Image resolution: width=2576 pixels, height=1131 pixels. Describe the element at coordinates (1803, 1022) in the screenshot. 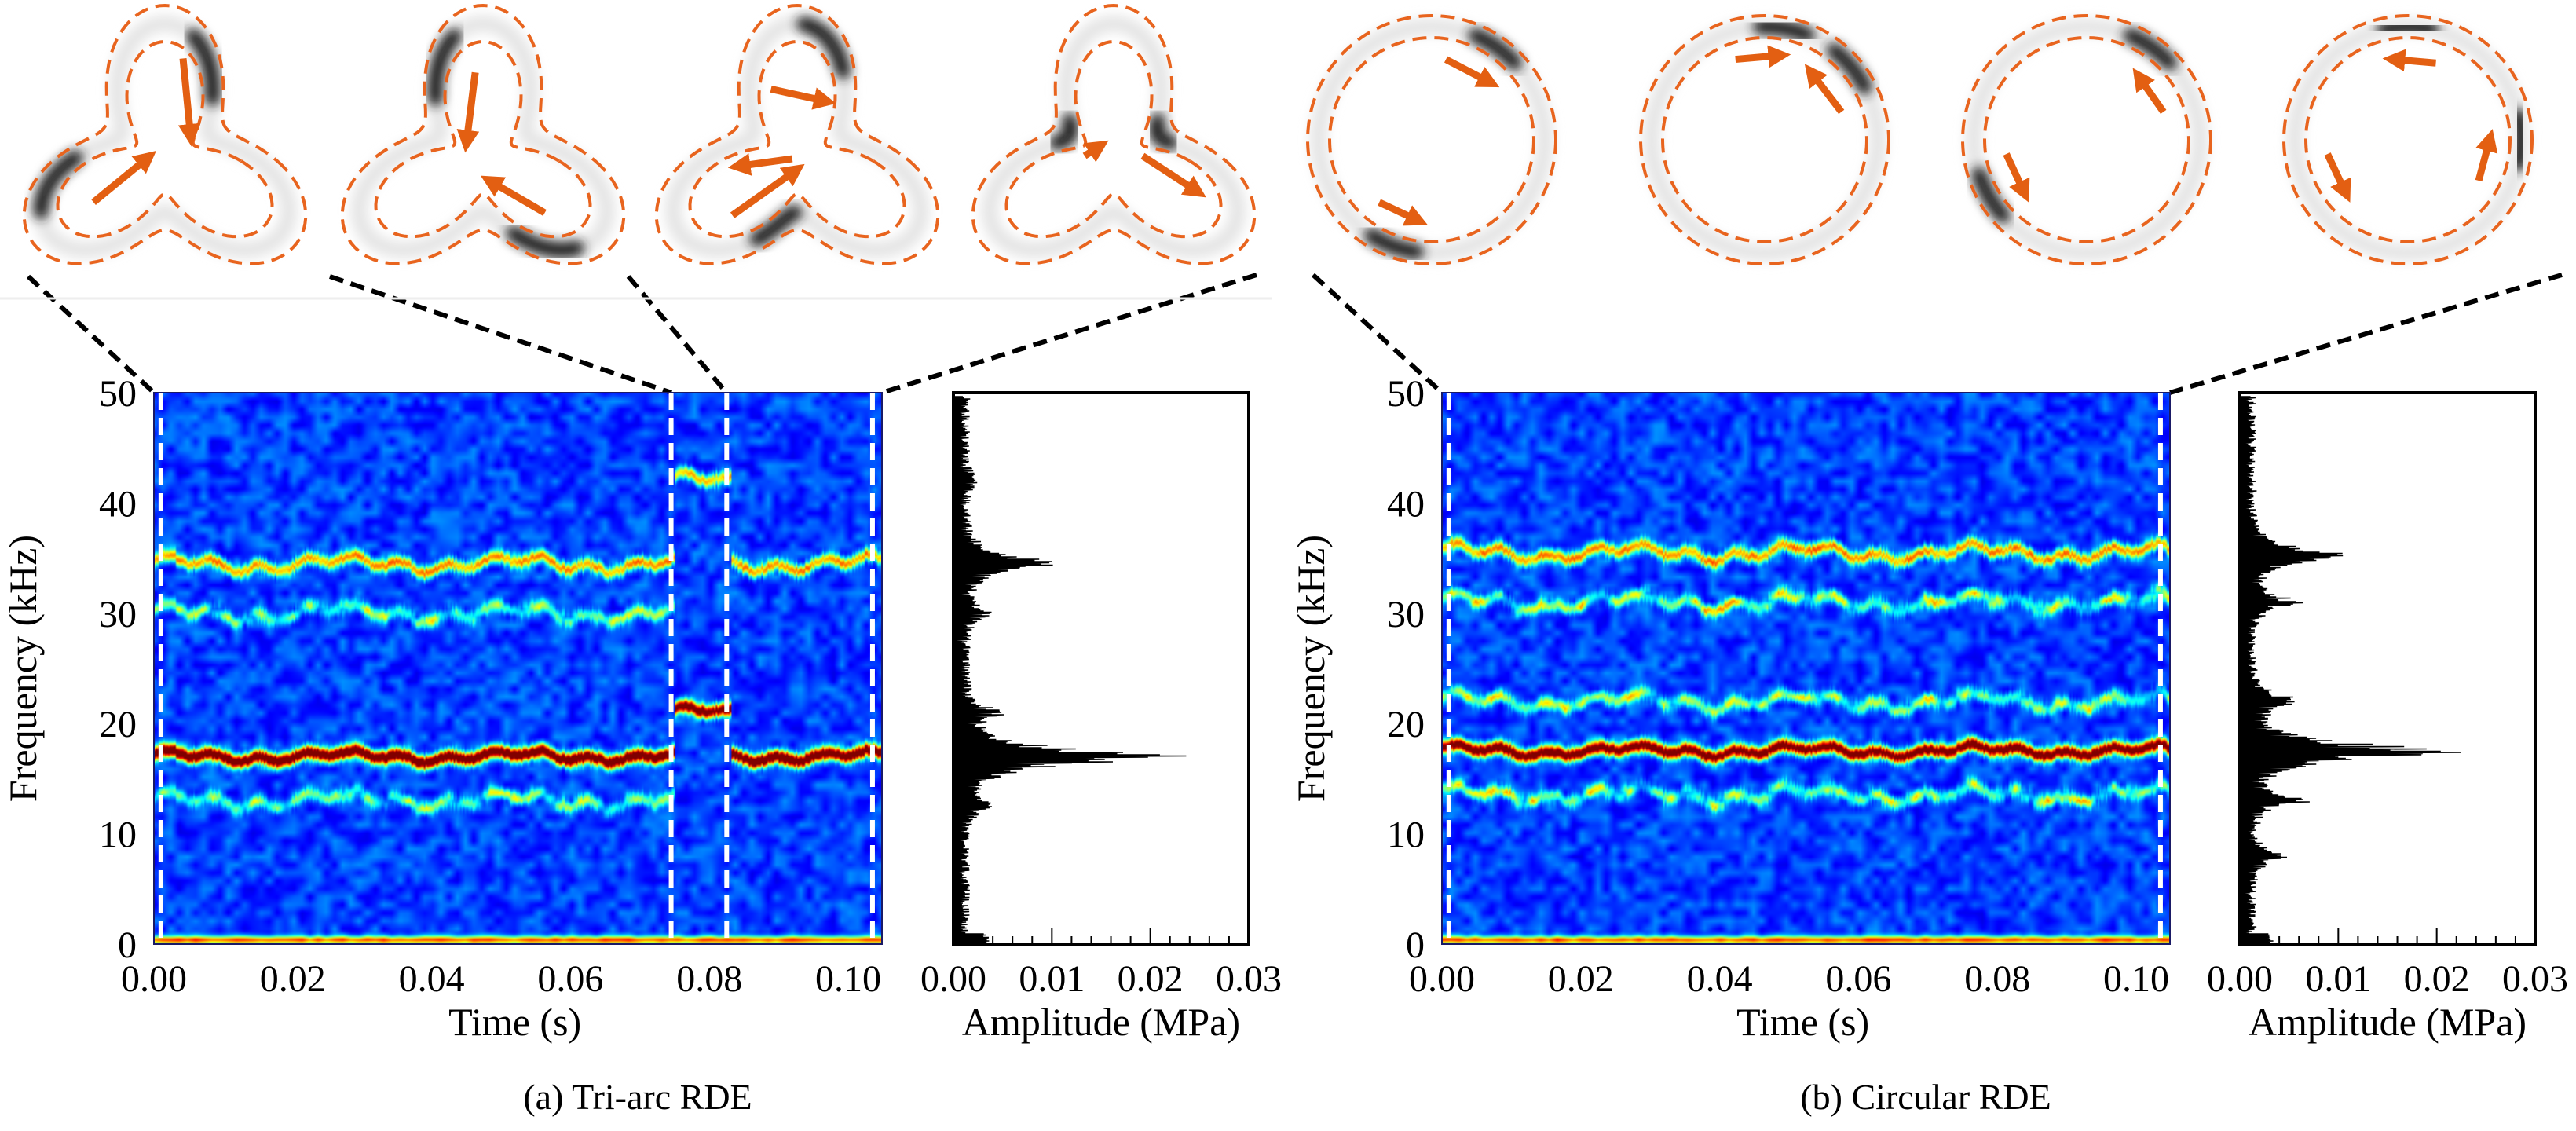

I see `x-axis-title: Time (s)` at that location.